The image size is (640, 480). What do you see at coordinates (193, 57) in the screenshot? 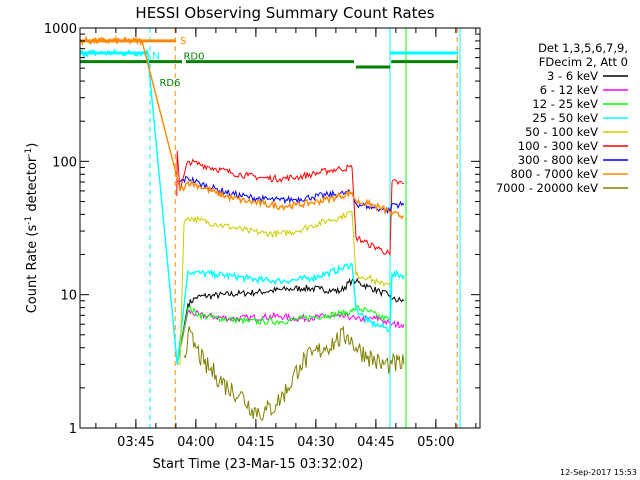
I see `flag-label-rd0: RD0` at bounding box center [193, 57].